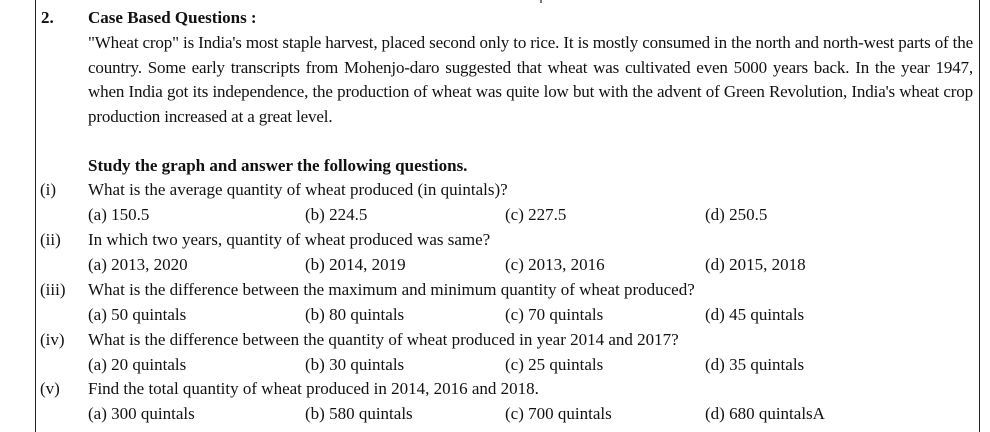 This screenshot has height=432, width=990. Describe the element at coordinates (47, 17) in the screenshot. I see `question-number: 2.` at that location.